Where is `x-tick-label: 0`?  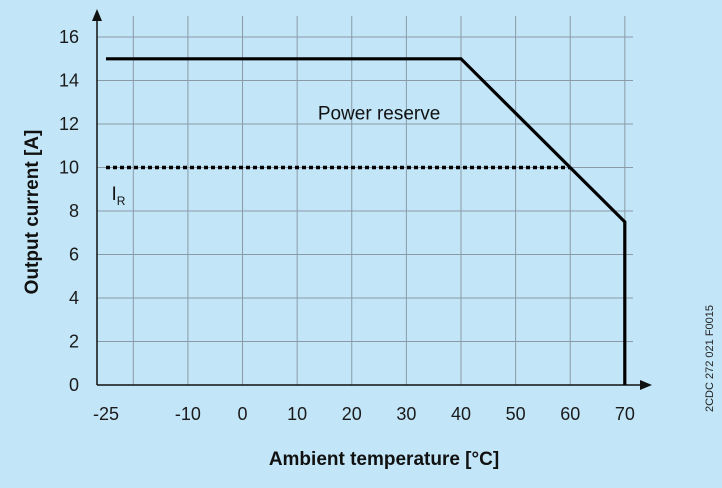
x-tick-label: 0 is located at coordinates (243, 414).